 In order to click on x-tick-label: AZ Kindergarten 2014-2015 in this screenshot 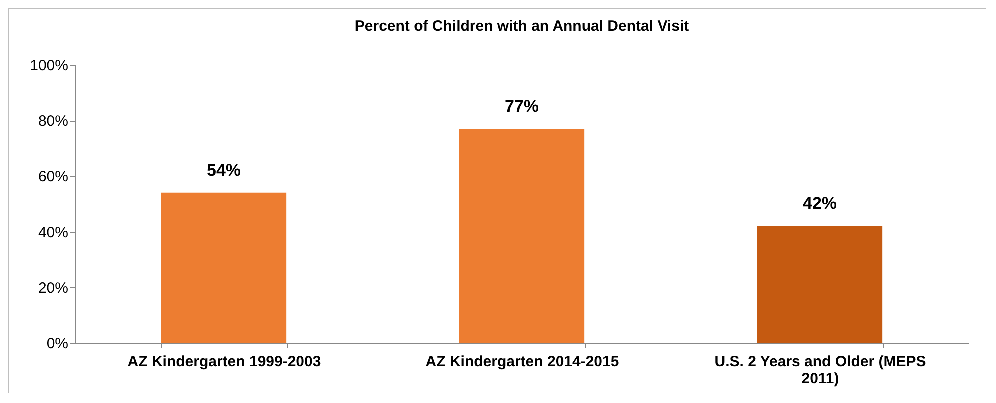, I will do `click(523, 362)`.